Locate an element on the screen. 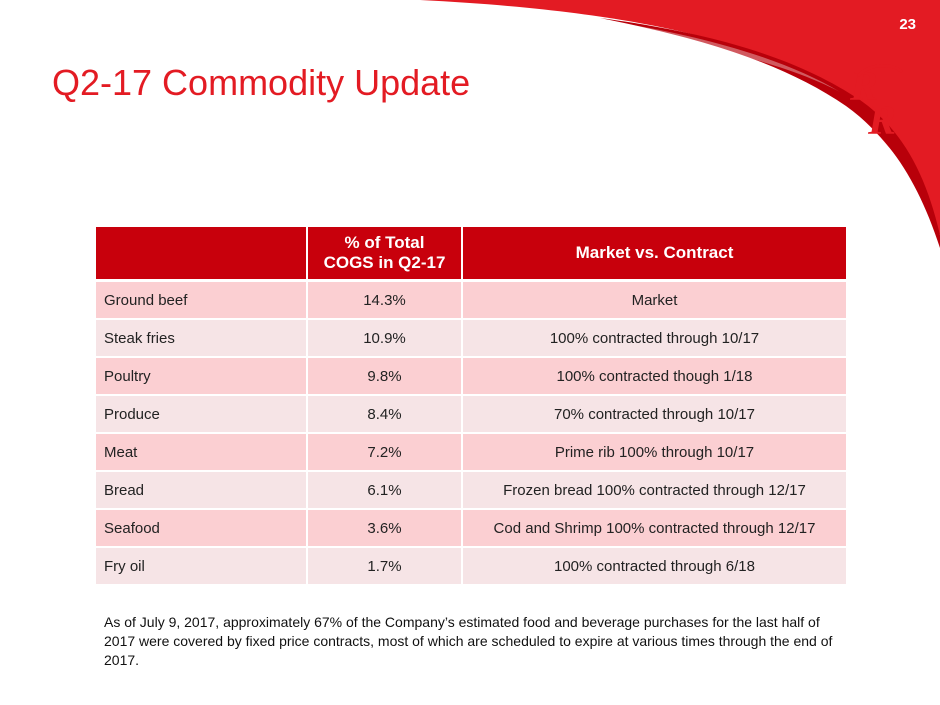  table-row: Ground beef 14.3% Market is located at coordinates (471, 301).